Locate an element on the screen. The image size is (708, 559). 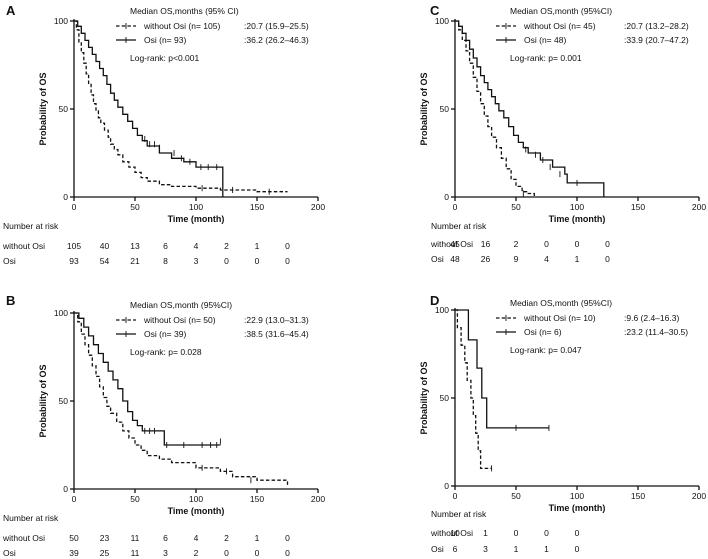
legend-entry-label: without Osi (n= 45) is located at coordinates (559, 26).